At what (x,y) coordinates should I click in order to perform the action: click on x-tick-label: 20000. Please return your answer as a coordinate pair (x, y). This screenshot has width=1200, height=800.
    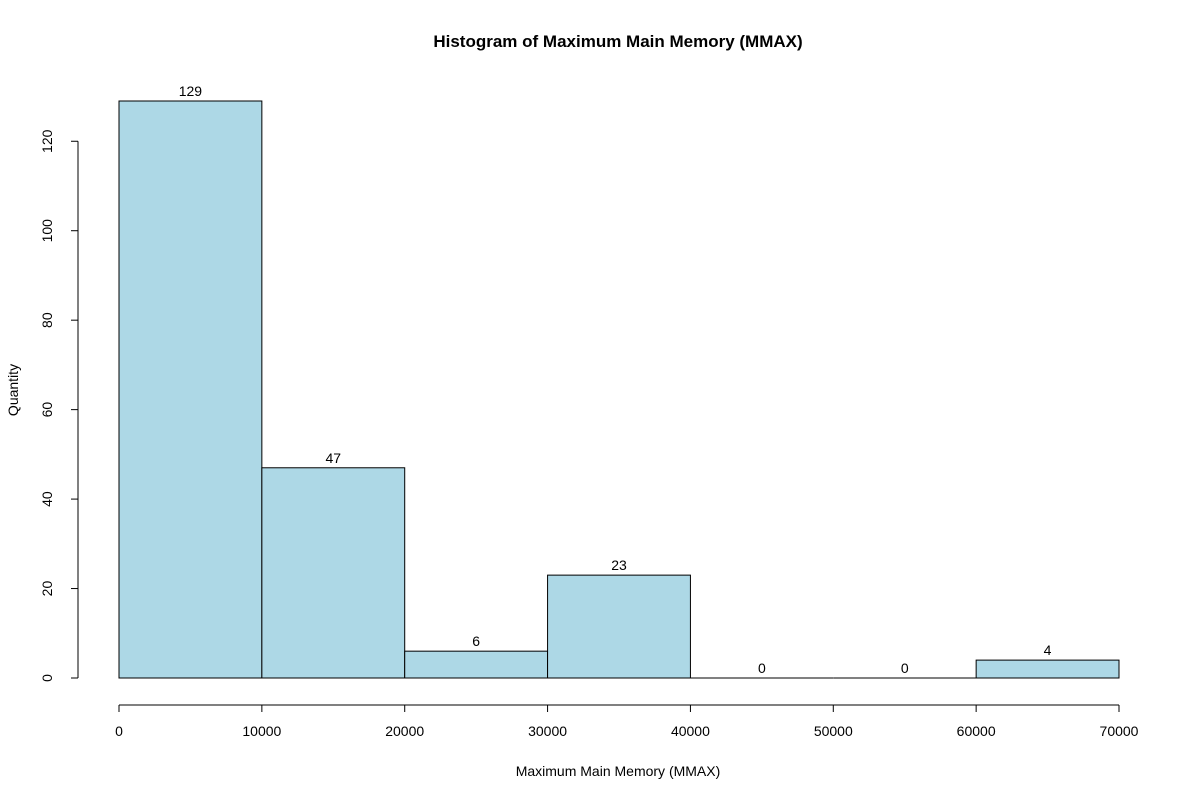
    Looking at the image, I should click on (404, 731).